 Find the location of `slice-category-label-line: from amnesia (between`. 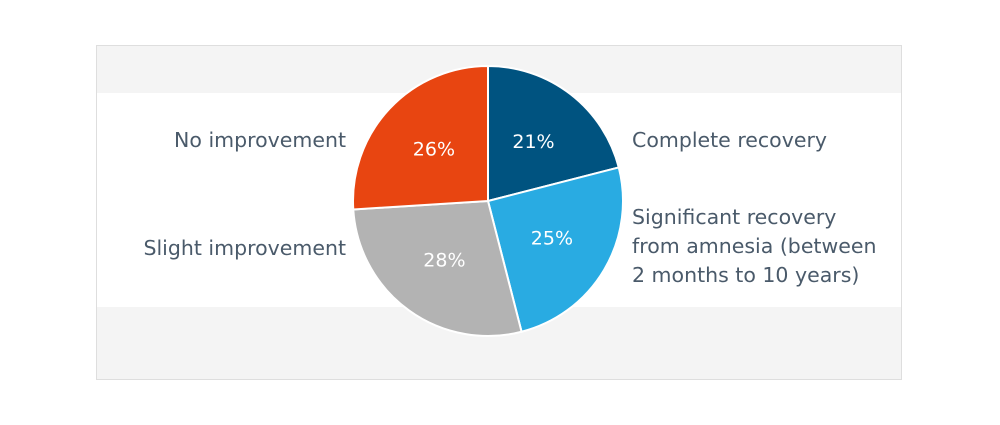

slice-category-label-line: from amnesia (between is located at coordinates (754, 246).